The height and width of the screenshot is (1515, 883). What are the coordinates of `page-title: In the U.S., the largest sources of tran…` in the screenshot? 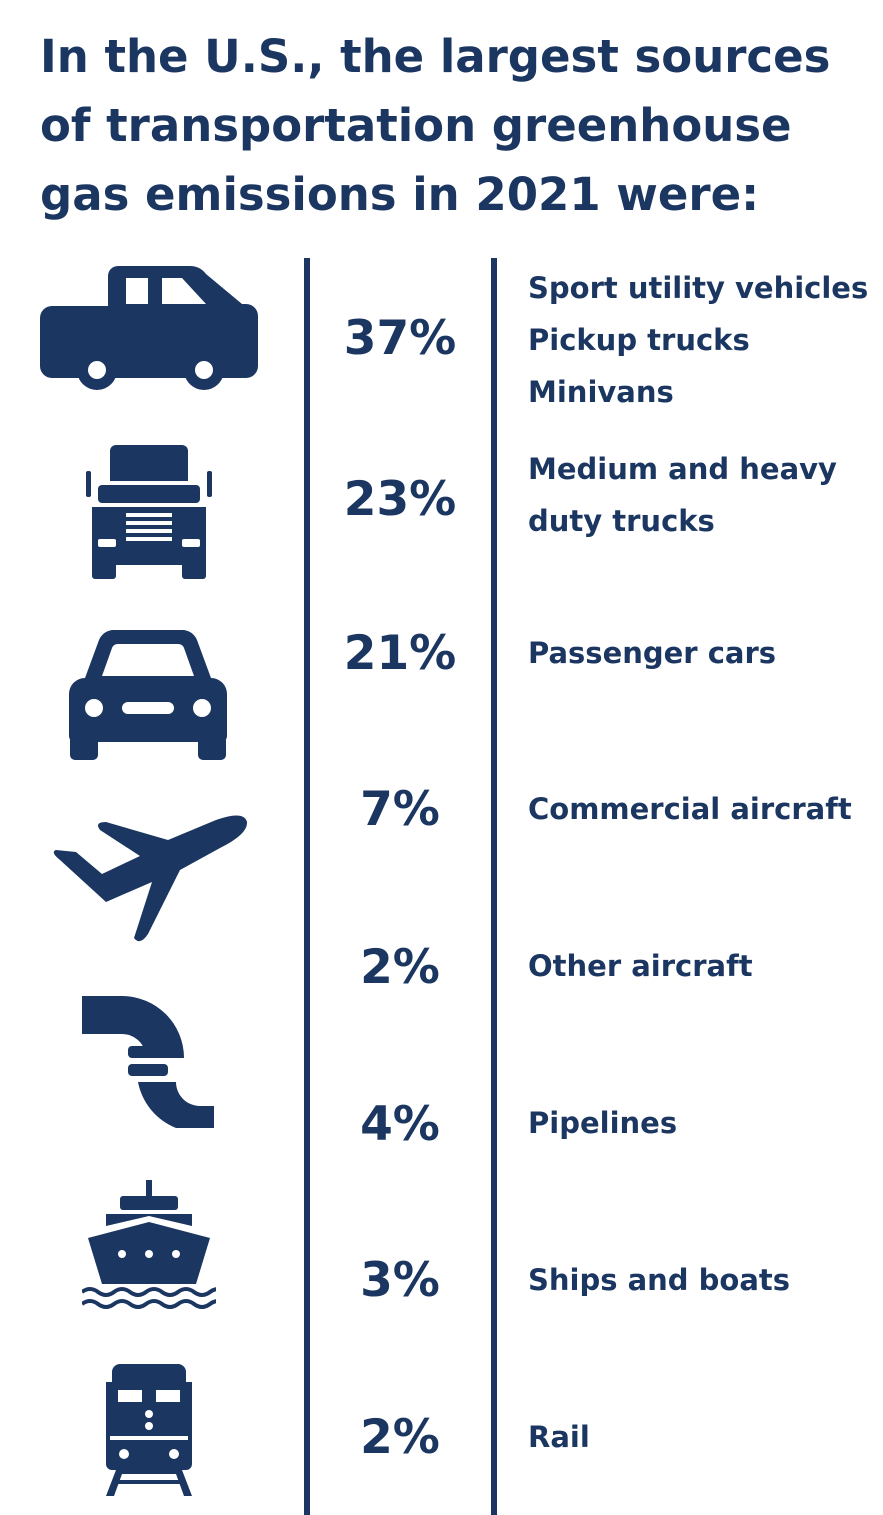 It's located at (435, 125).